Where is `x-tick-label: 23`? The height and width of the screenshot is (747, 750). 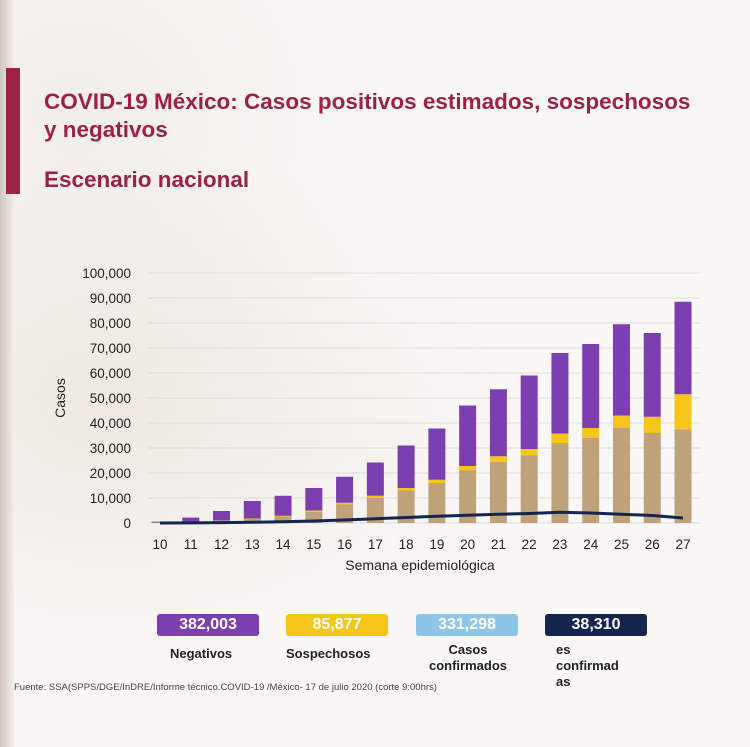
x-tick-label: 23 is located at coordinates (559, 544).